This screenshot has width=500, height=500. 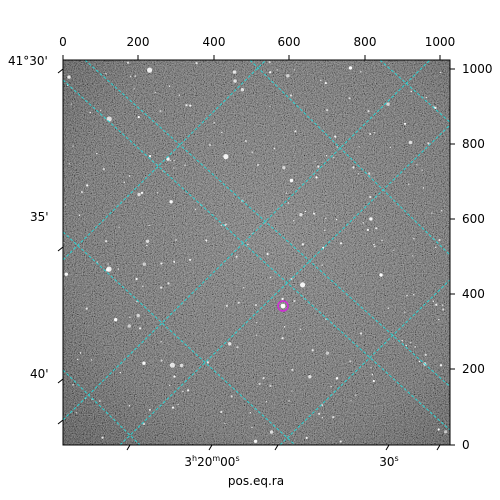 I want to click on axis-tick, so click(x=60, y=71).